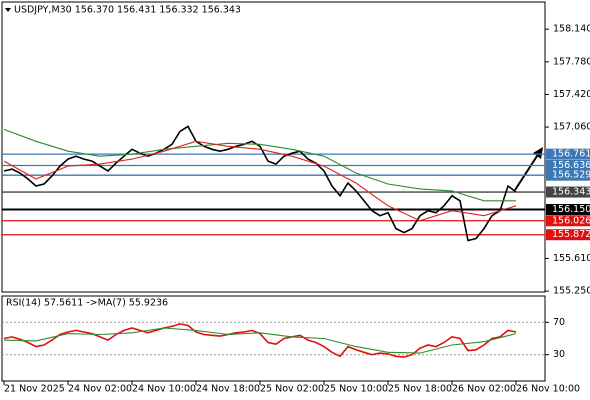 The height and width of the screenshot is (400, 590). Describe the element at coordinates (548, 389) in the screenshot. I see `x-tick-label: 26 Nov 10:00` at that location.